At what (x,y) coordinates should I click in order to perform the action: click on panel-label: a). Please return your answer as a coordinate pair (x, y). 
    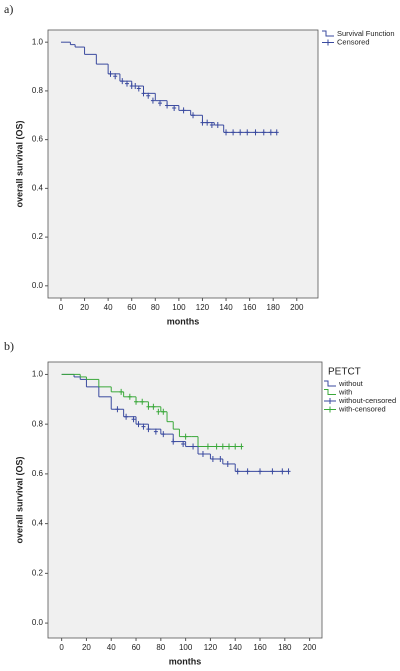
    Looking at the image, I should click on (8, 9).